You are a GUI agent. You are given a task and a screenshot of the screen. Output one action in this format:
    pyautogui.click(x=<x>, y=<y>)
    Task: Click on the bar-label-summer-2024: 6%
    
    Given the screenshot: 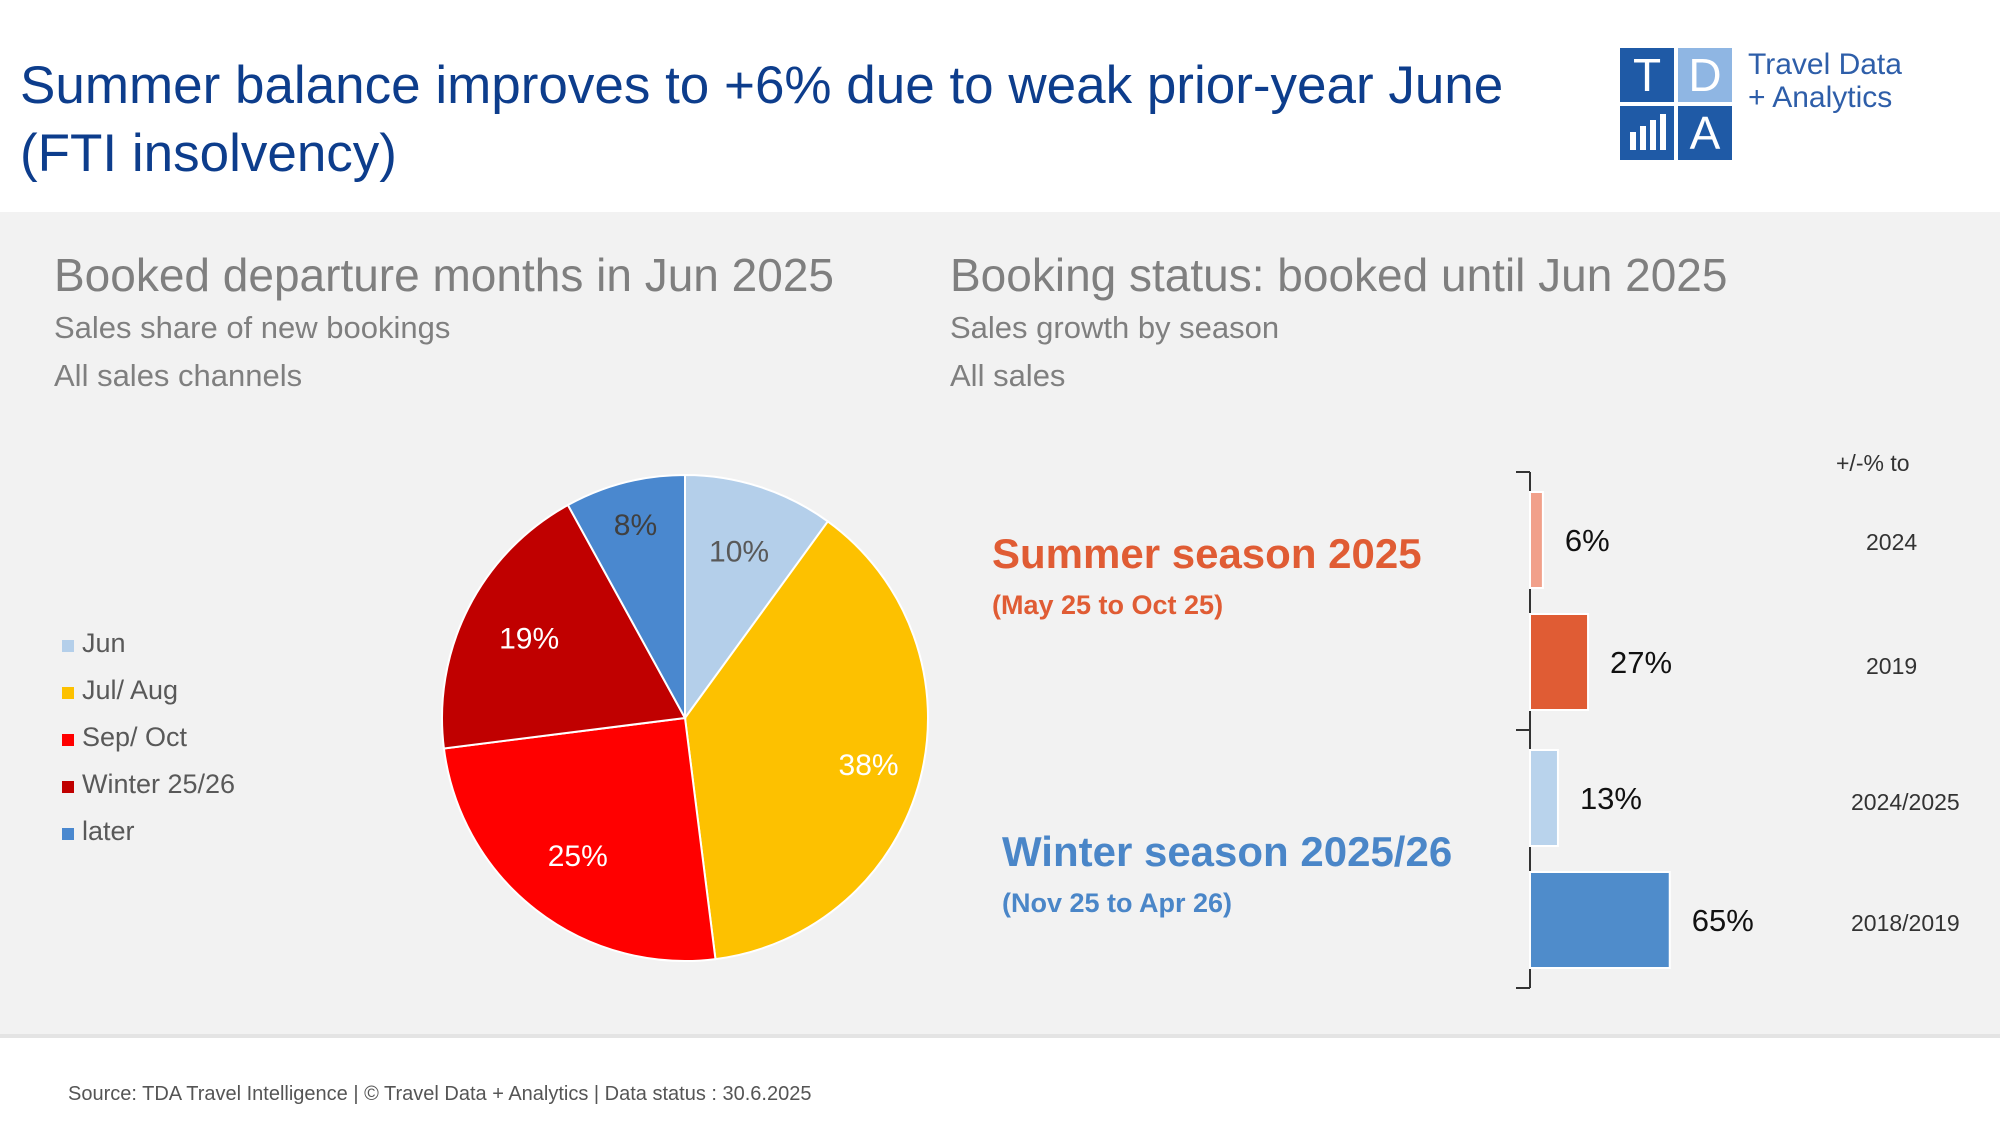 What is the action you would take?
    pyautogui.click(x=1587, y=540)
    